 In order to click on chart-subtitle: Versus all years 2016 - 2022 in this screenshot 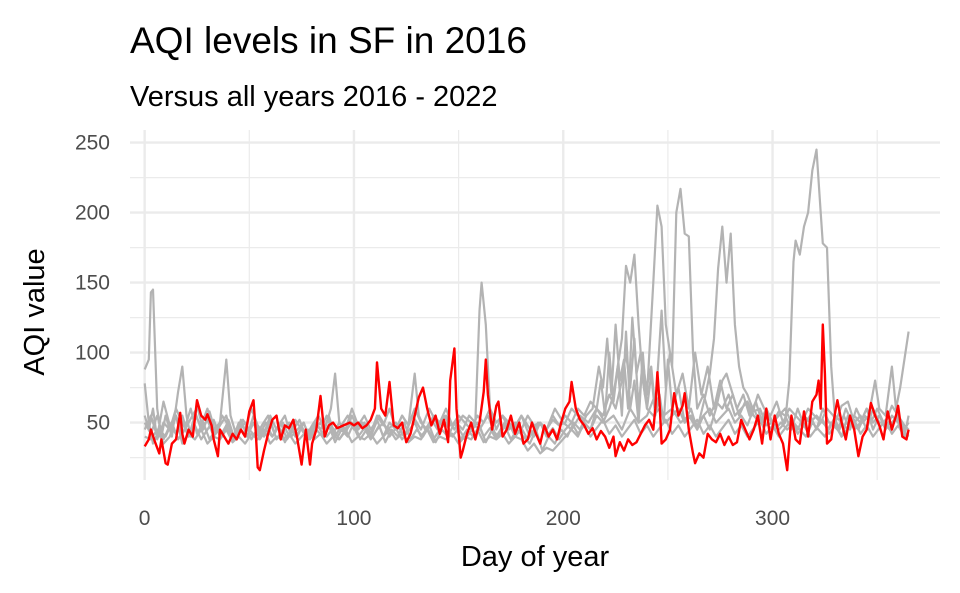, I will do `click(314, 97)`.